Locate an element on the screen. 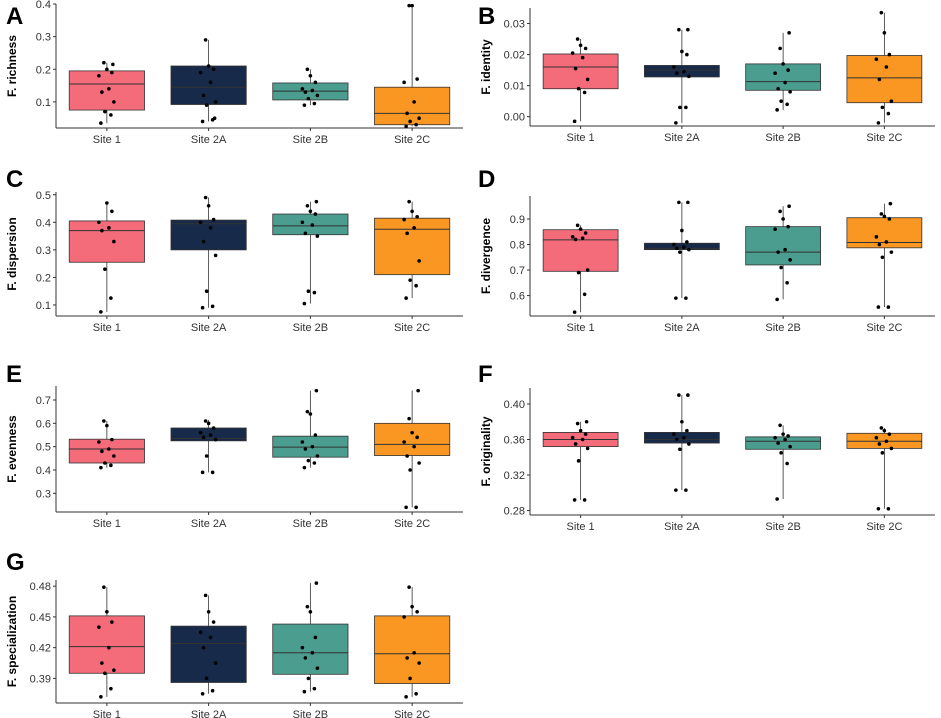 This screenshot has height=718, width=941. panel-letter: C is located at coordinates (14, 179).